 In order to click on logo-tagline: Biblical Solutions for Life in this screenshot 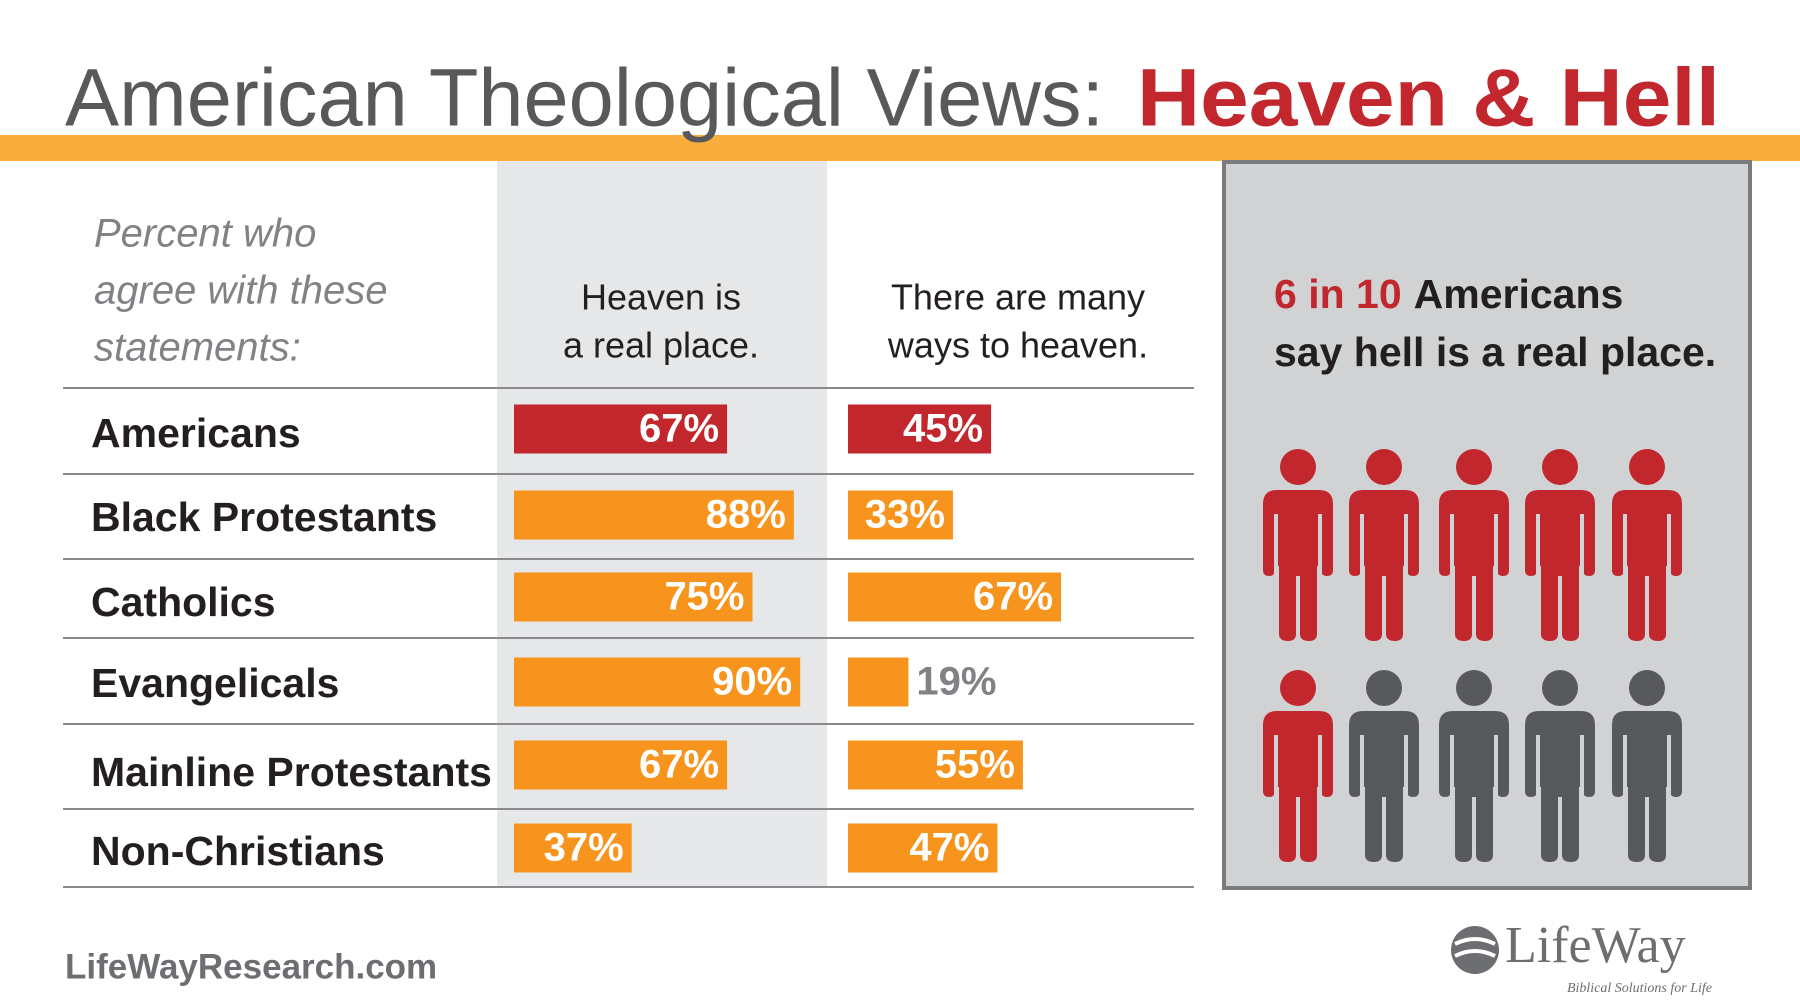, I will do `click(1639, 988)`.